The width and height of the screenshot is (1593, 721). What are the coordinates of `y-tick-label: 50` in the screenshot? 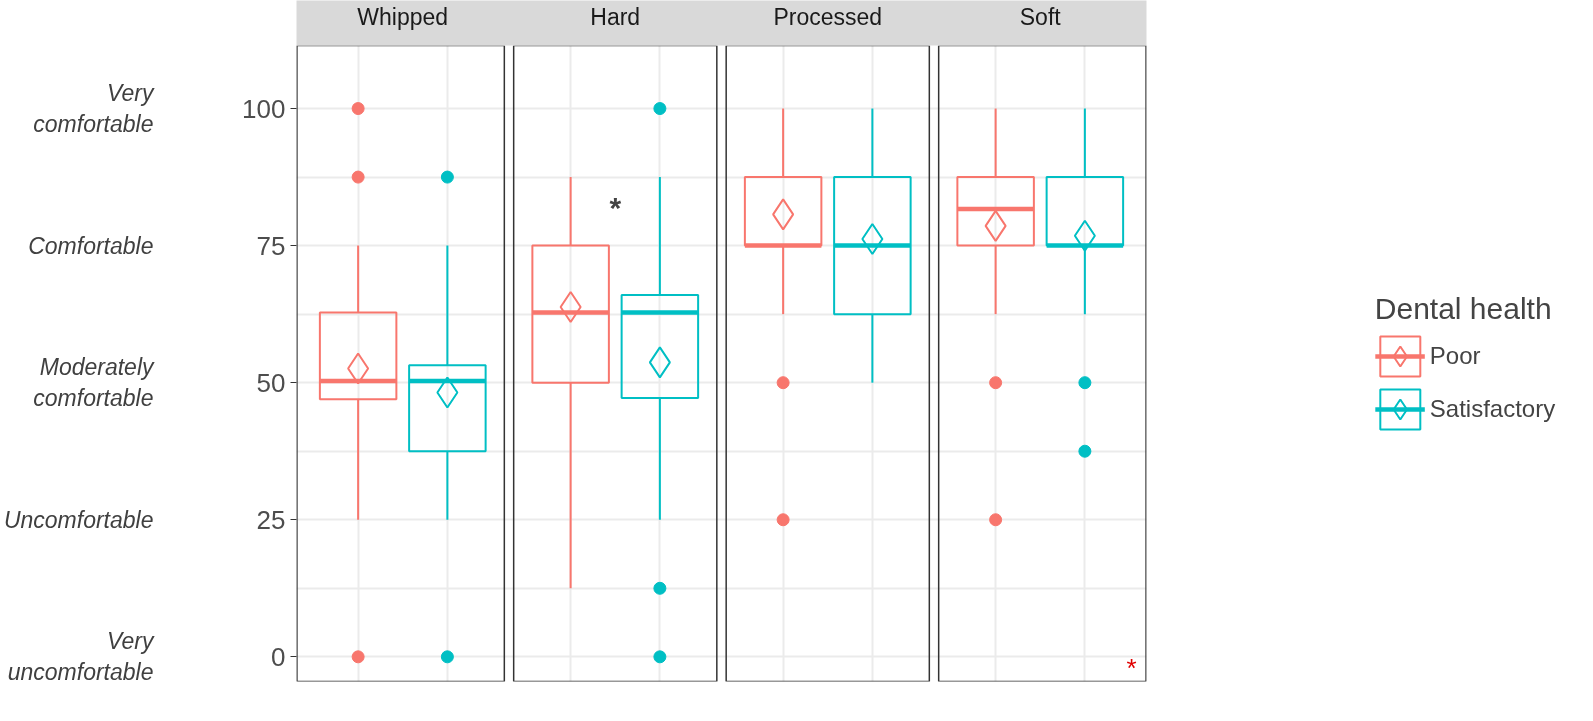 It's located at (271, 382).